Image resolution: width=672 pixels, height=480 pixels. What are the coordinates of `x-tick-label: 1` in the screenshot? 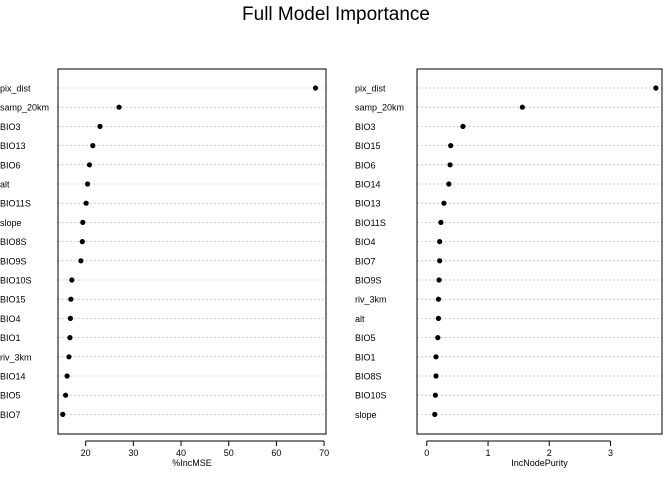 It's located at (488, 453).